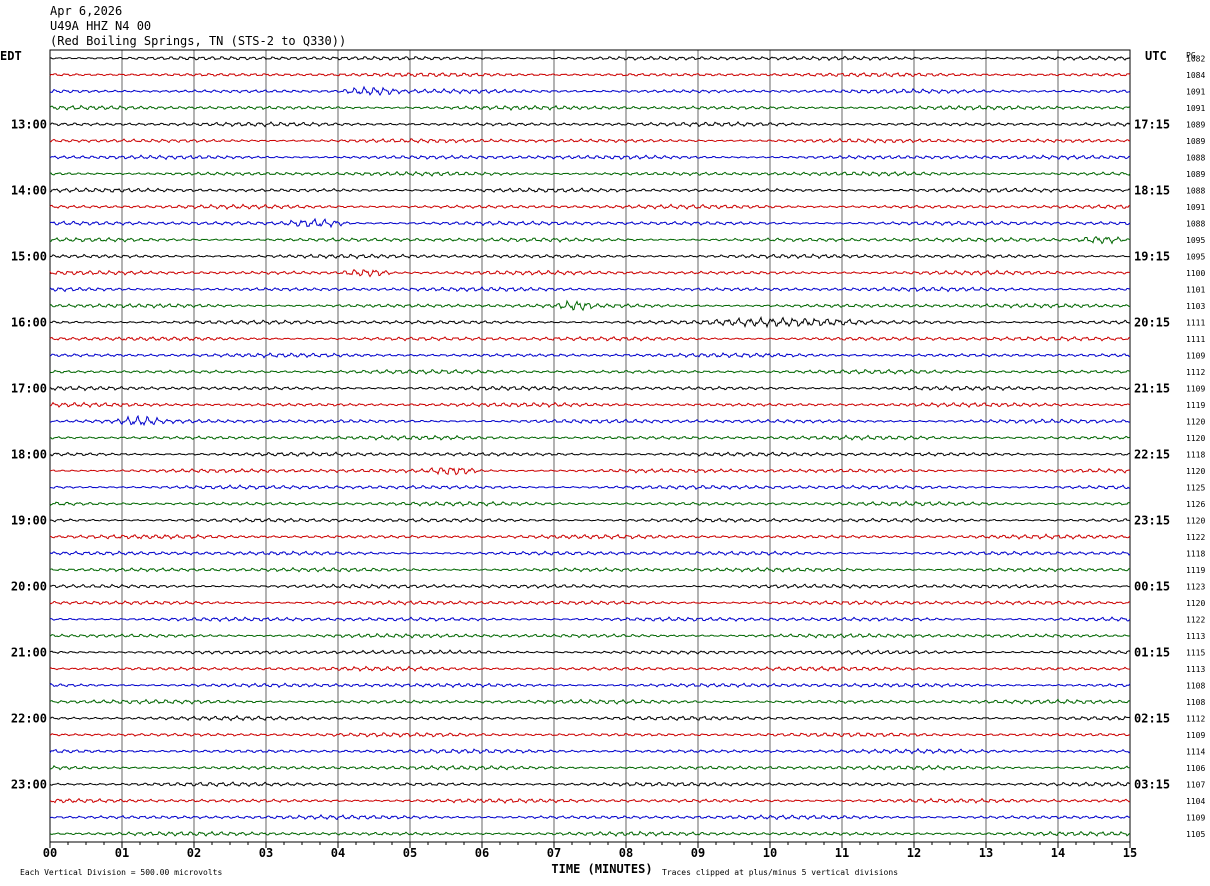  Describe the element at coordinates (29, 388) in the screenshot. I see `left-hour-label: 17:00` at that location.